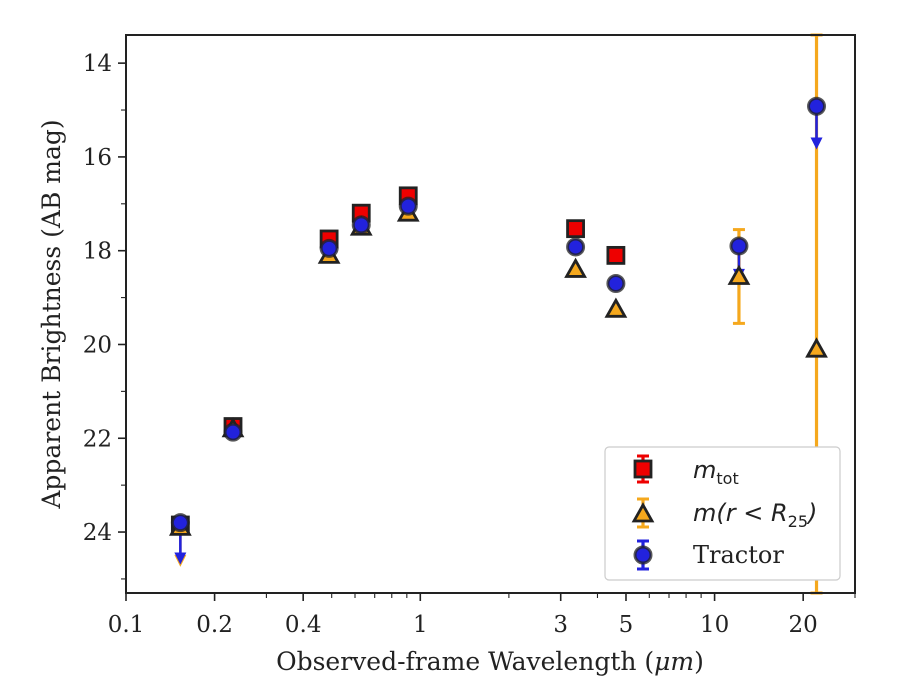  What do you see at coordinates (97, 533) in the screenshot?
I see `y-tick-label: 24` at bounding box center [97, 533].